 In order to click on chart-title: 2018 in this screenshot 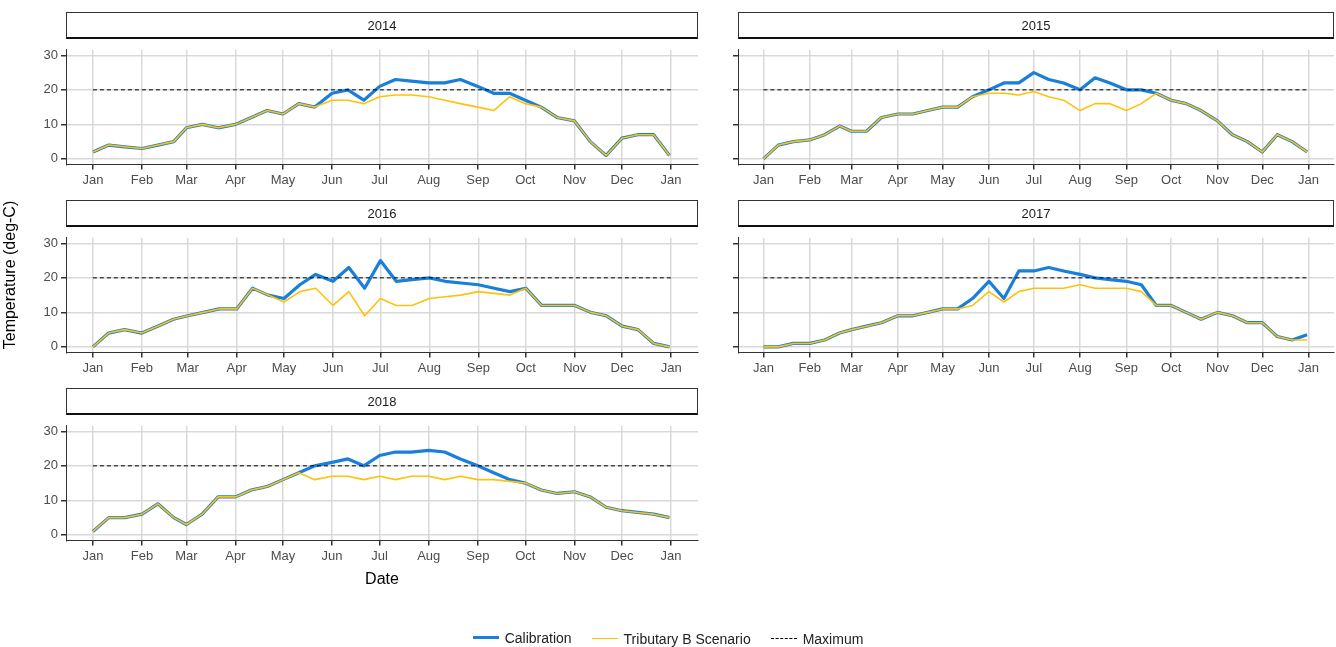, I will do `click(382, 401)`.